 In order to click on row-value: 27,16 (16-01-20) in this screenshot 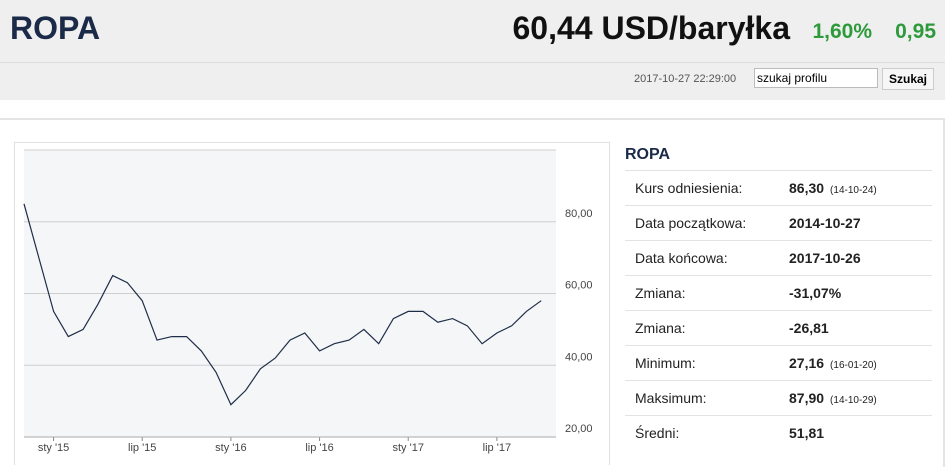, I will do `click(833, 364)`.